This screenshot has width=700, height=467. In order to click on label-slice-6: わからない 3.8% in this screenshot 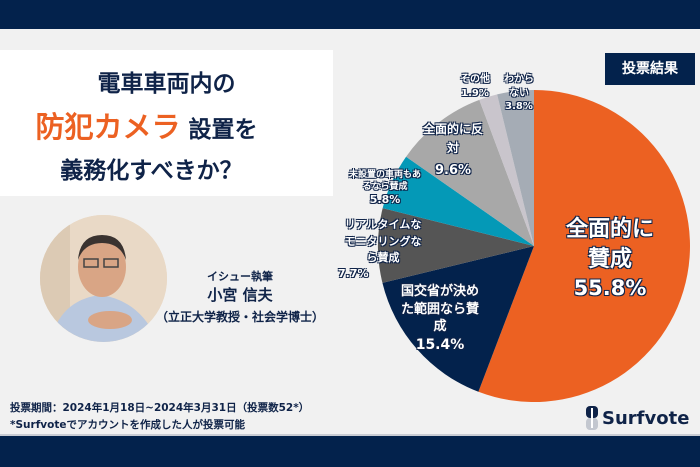, I will do `click(519, 93)`.